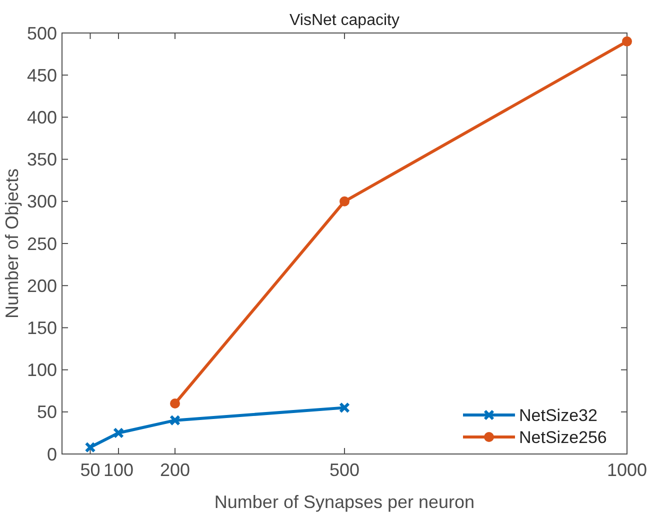  I want to click on y-tick-label: 0, so click(51, 454).